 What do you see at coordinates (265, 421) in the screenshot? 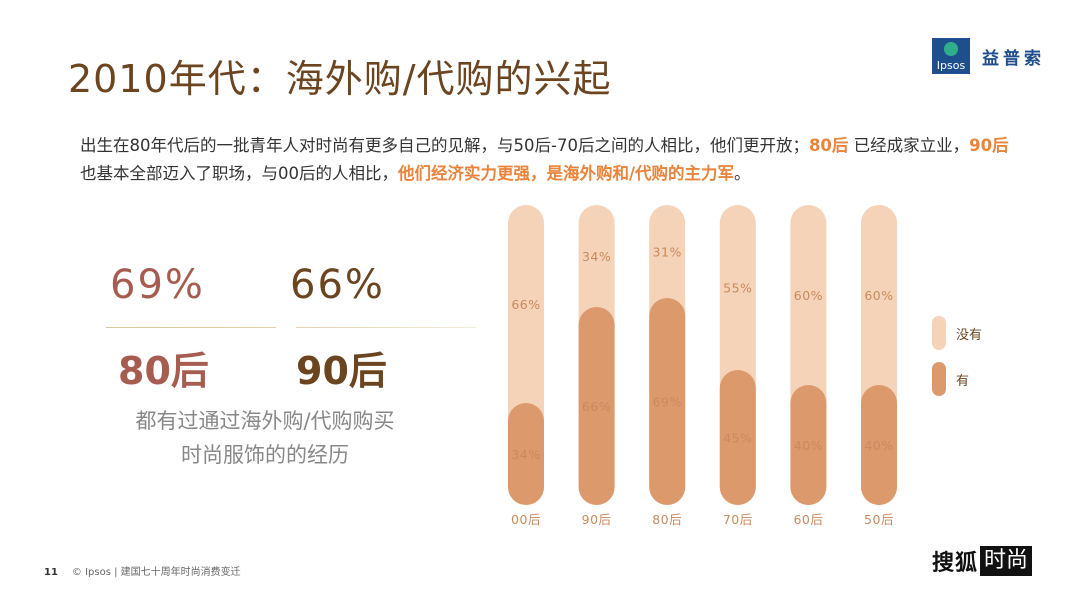
I see `stat-description-line1: 都有过通过海外购/代购购买` at bounding box center [265, 421].